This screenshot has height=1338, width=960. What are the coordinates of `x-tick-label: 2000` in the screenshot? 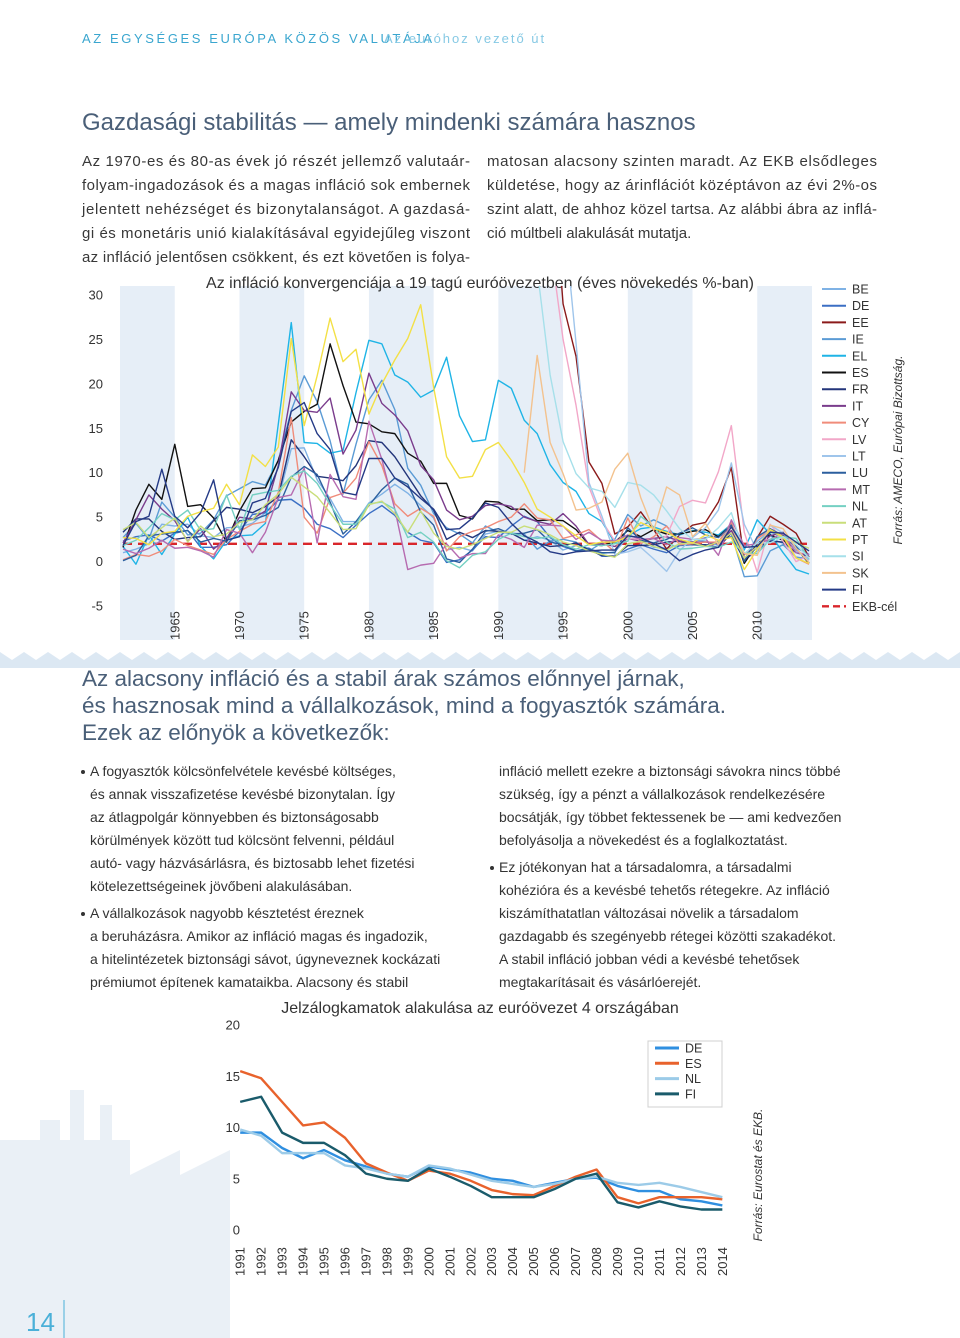 It's located at (428, 1261).